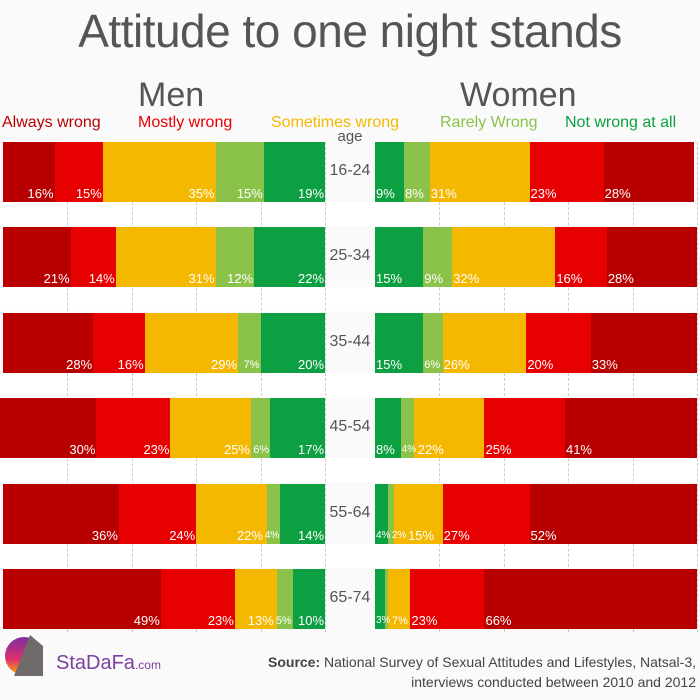 Image resolution: width=700 pixels, height=700 pixels. Describe the element at coordinates (56, 279) in the screenshot. I see `data-label: 21%` at that location.